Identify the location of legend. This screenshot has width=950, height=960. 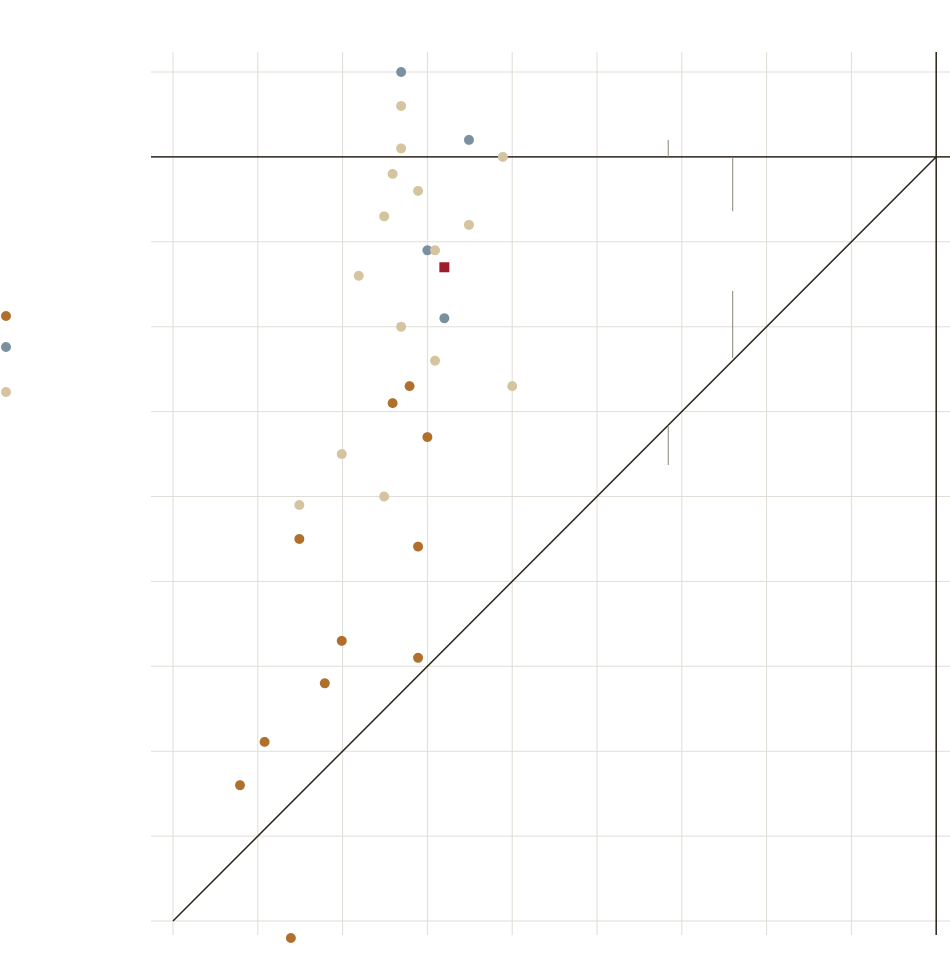
(6, 354).